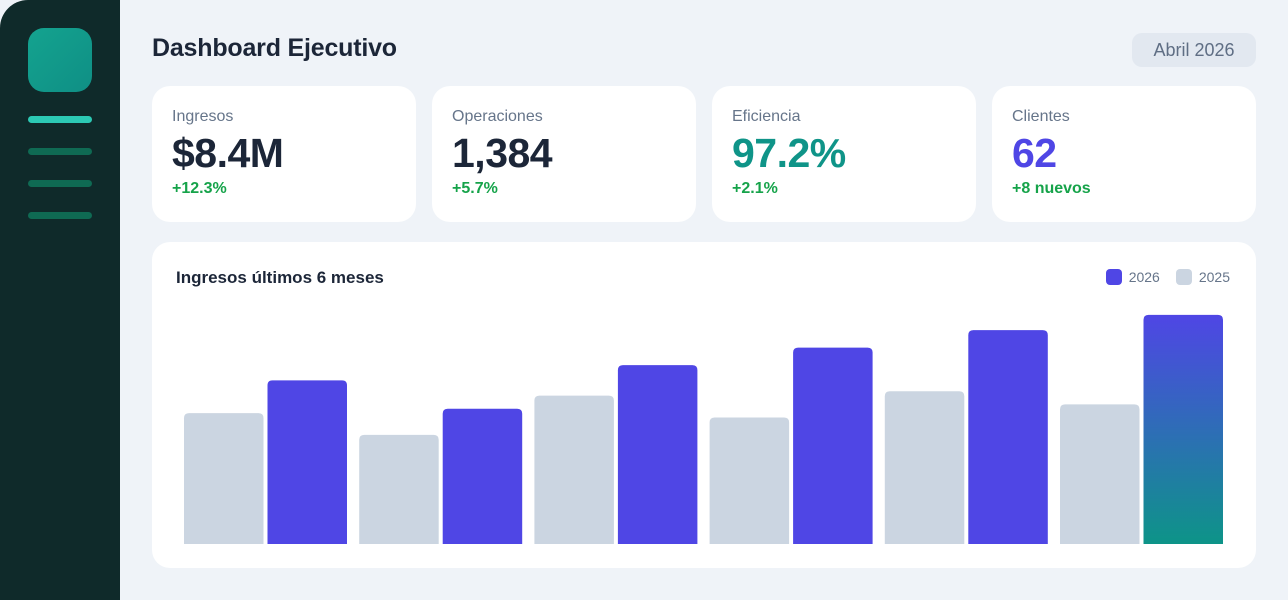 The height and width of the screenshot is (600, 1288). I want to click on kpi-card-operaciones: Operaciones 1,384 +5.7%, so click(564, 154).